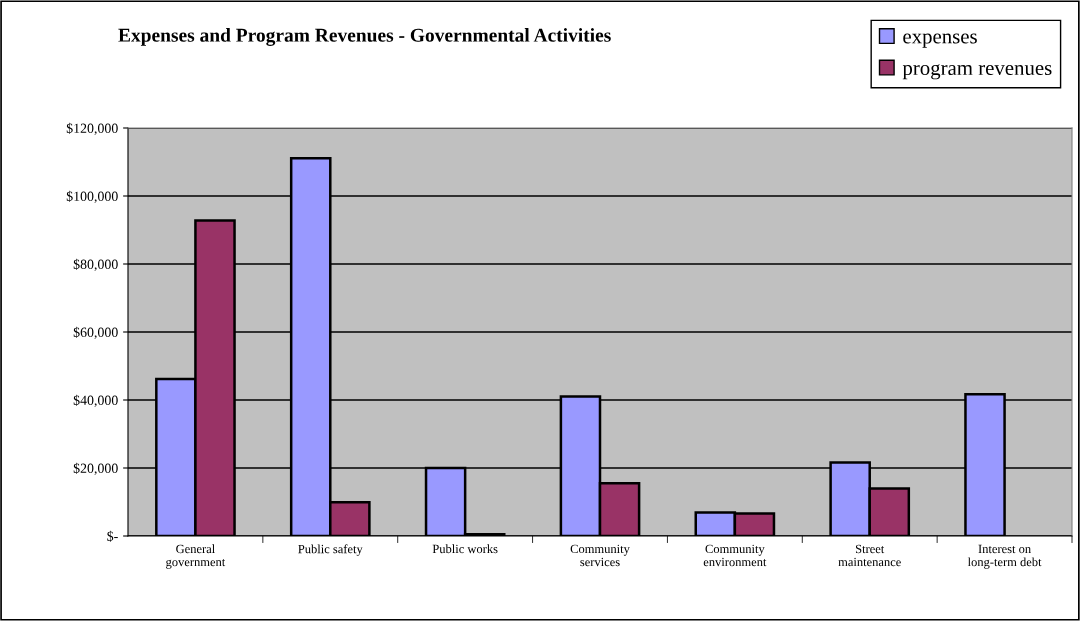  I want to click on y-tick-label: $80,000, so click(95, 264).